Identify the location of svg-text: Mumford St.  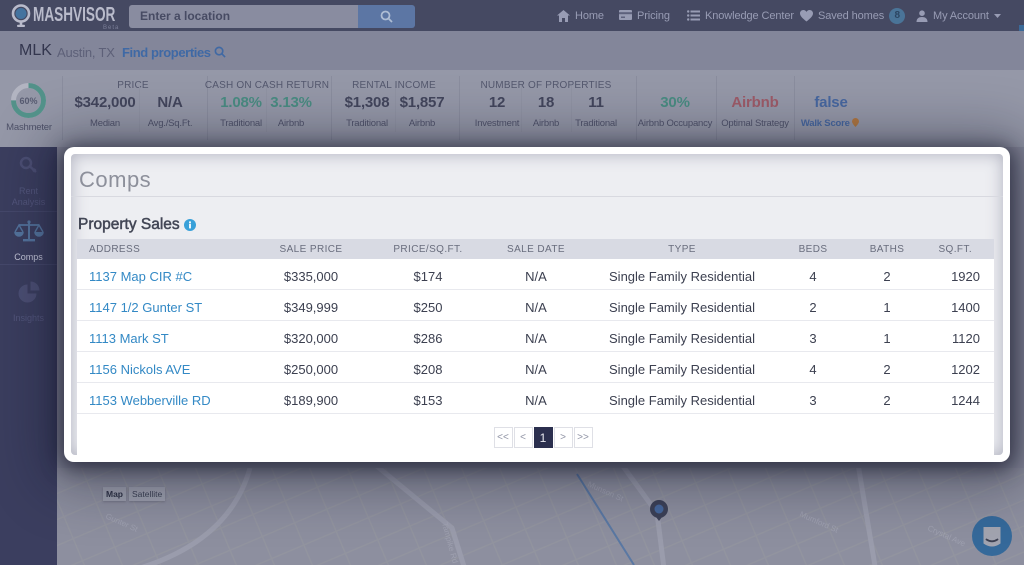
(819, 522).